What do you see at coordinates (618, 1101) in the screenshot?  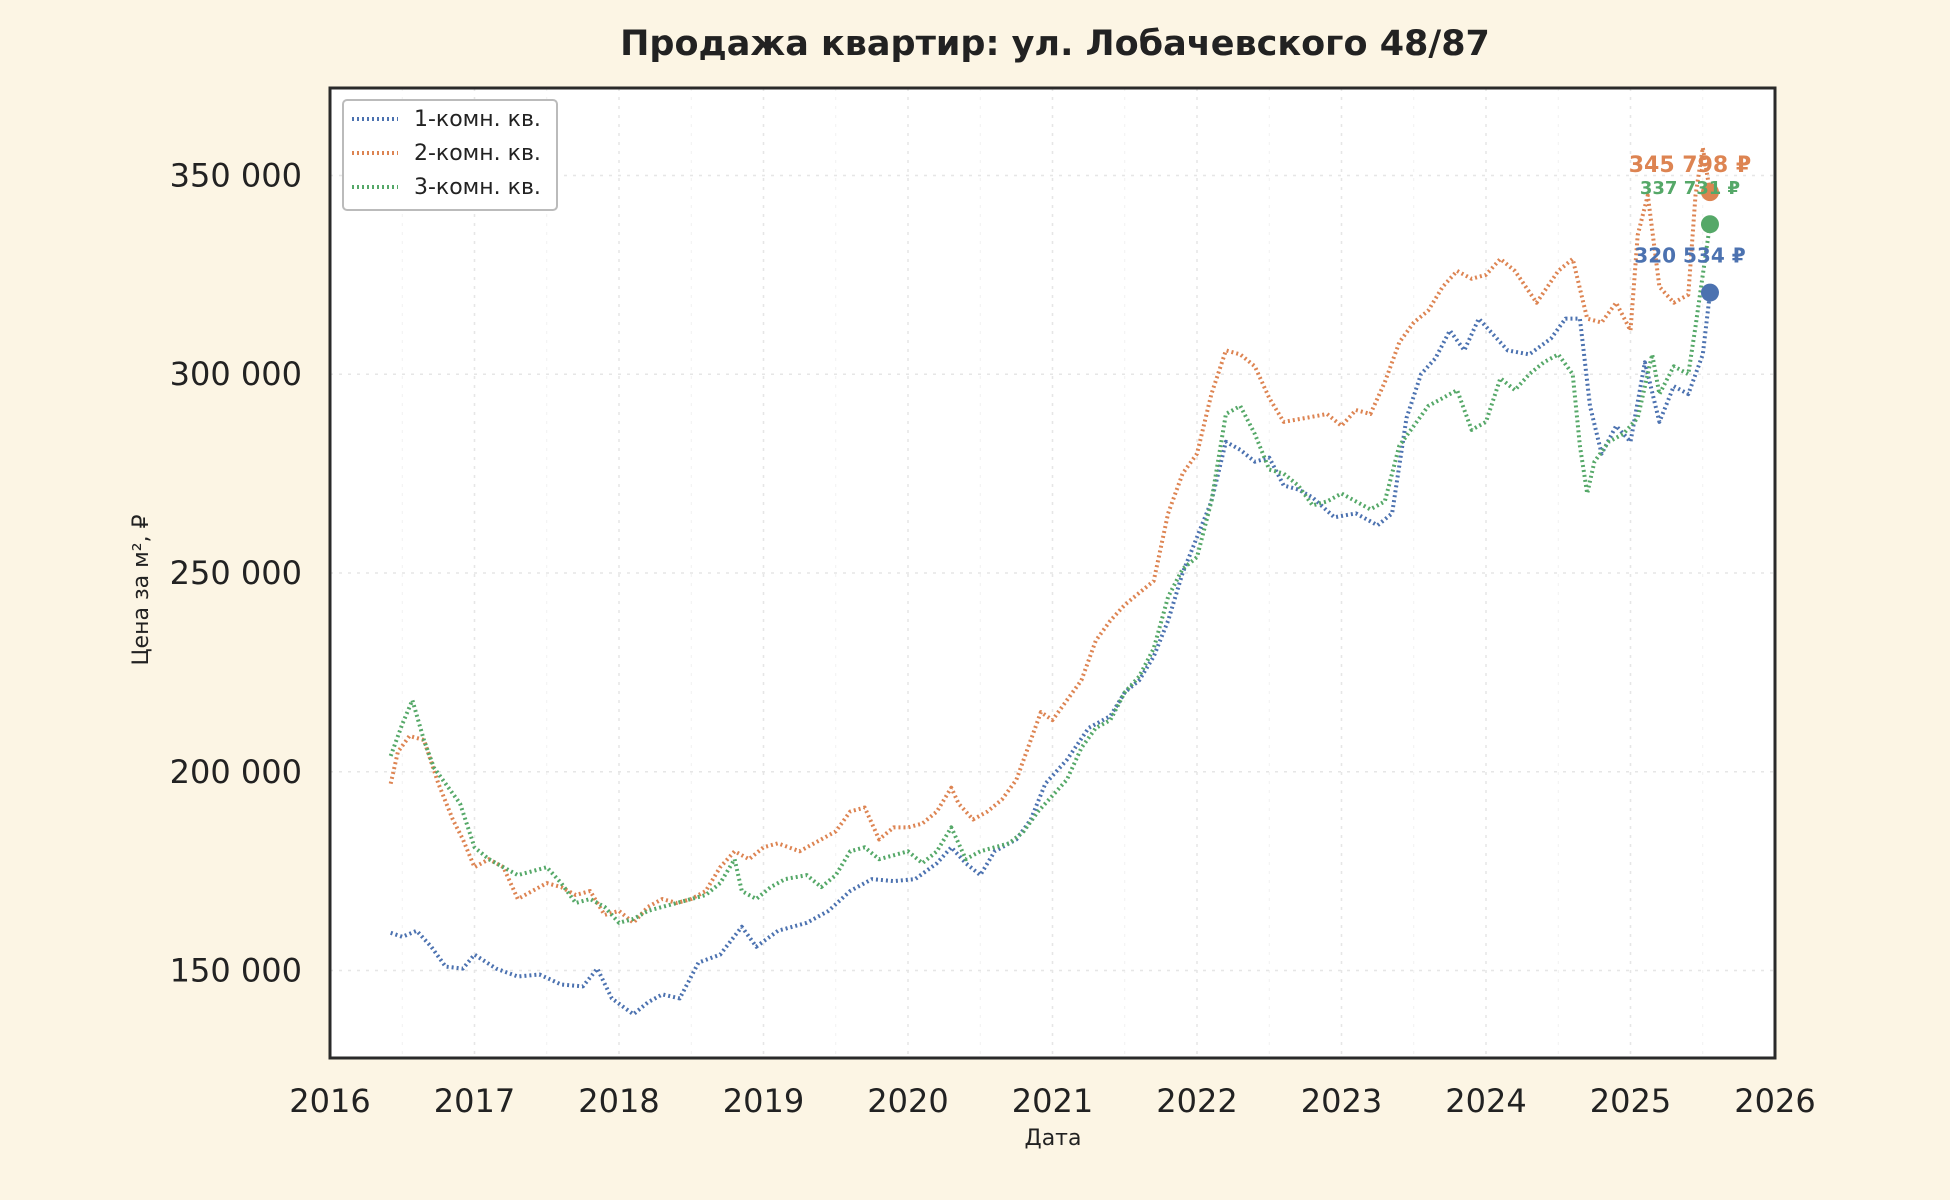 I see `x-tick-label: 2018` at bounding box center [618, 1101].